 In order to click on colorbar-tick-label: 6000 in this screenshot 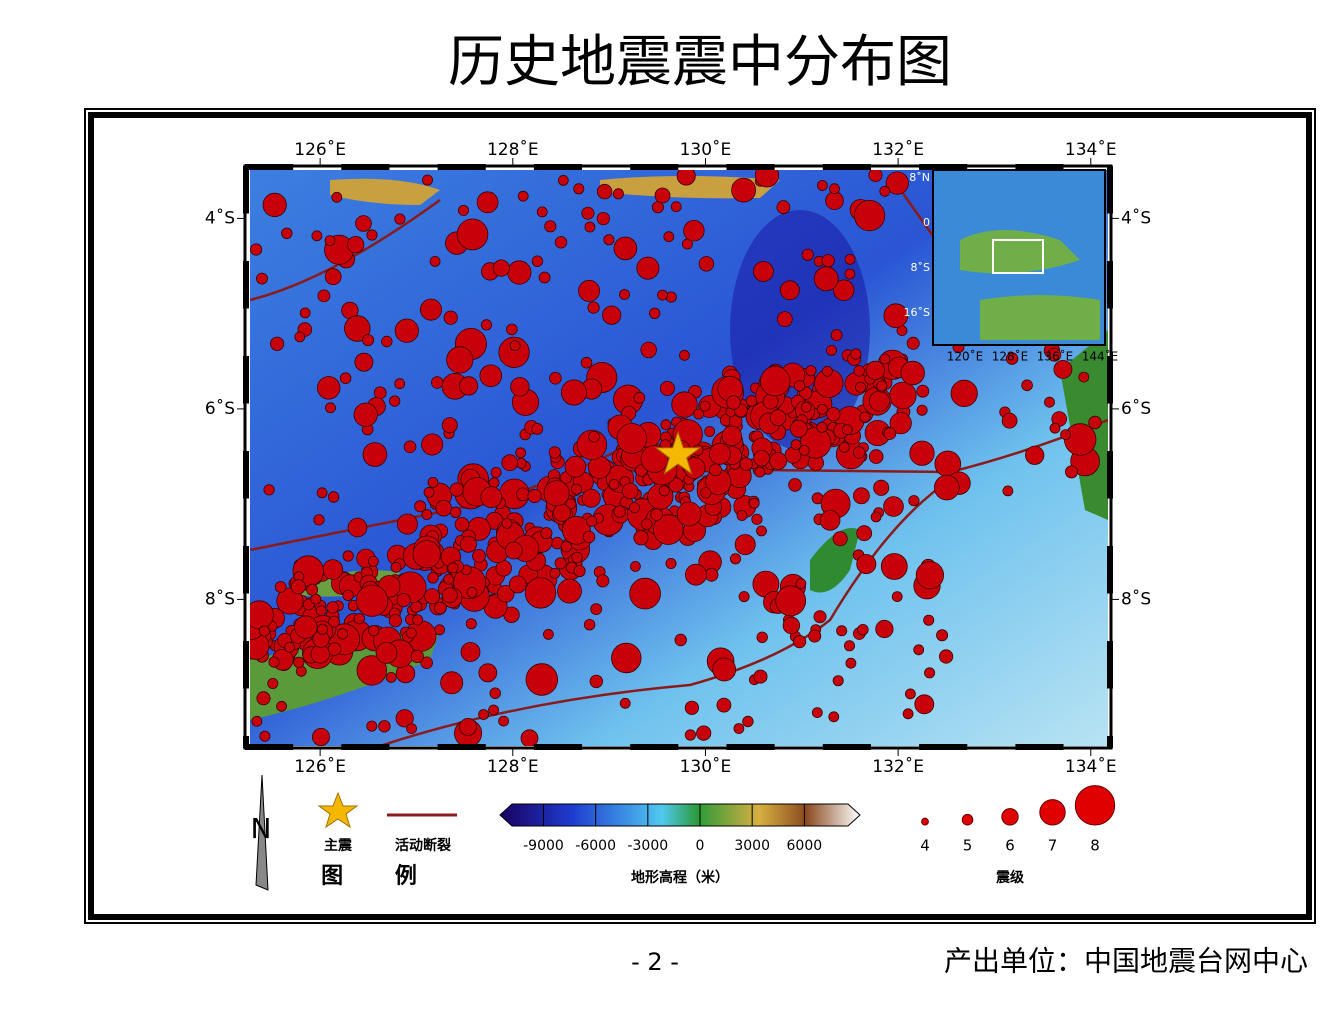, I will do `click(805, 846)`.